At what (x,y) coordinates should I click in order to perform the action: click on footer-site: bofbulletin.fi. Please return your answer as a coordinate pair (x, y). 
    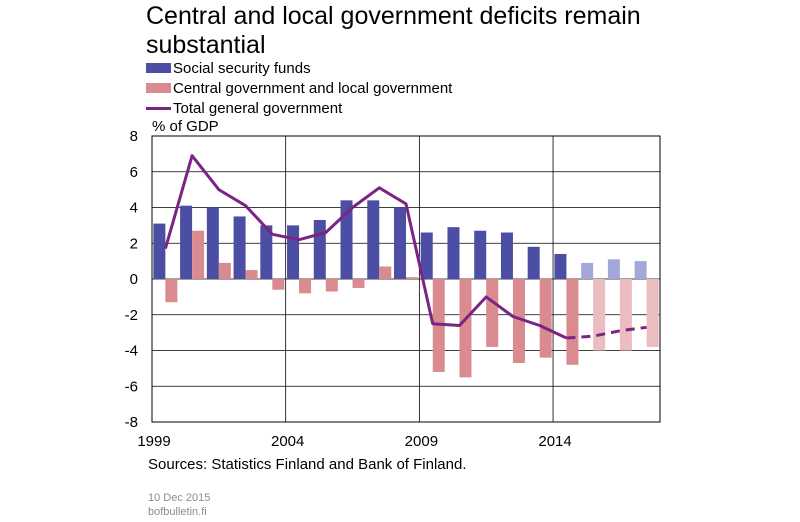
    Looking at the image, I should click on (177, 512).